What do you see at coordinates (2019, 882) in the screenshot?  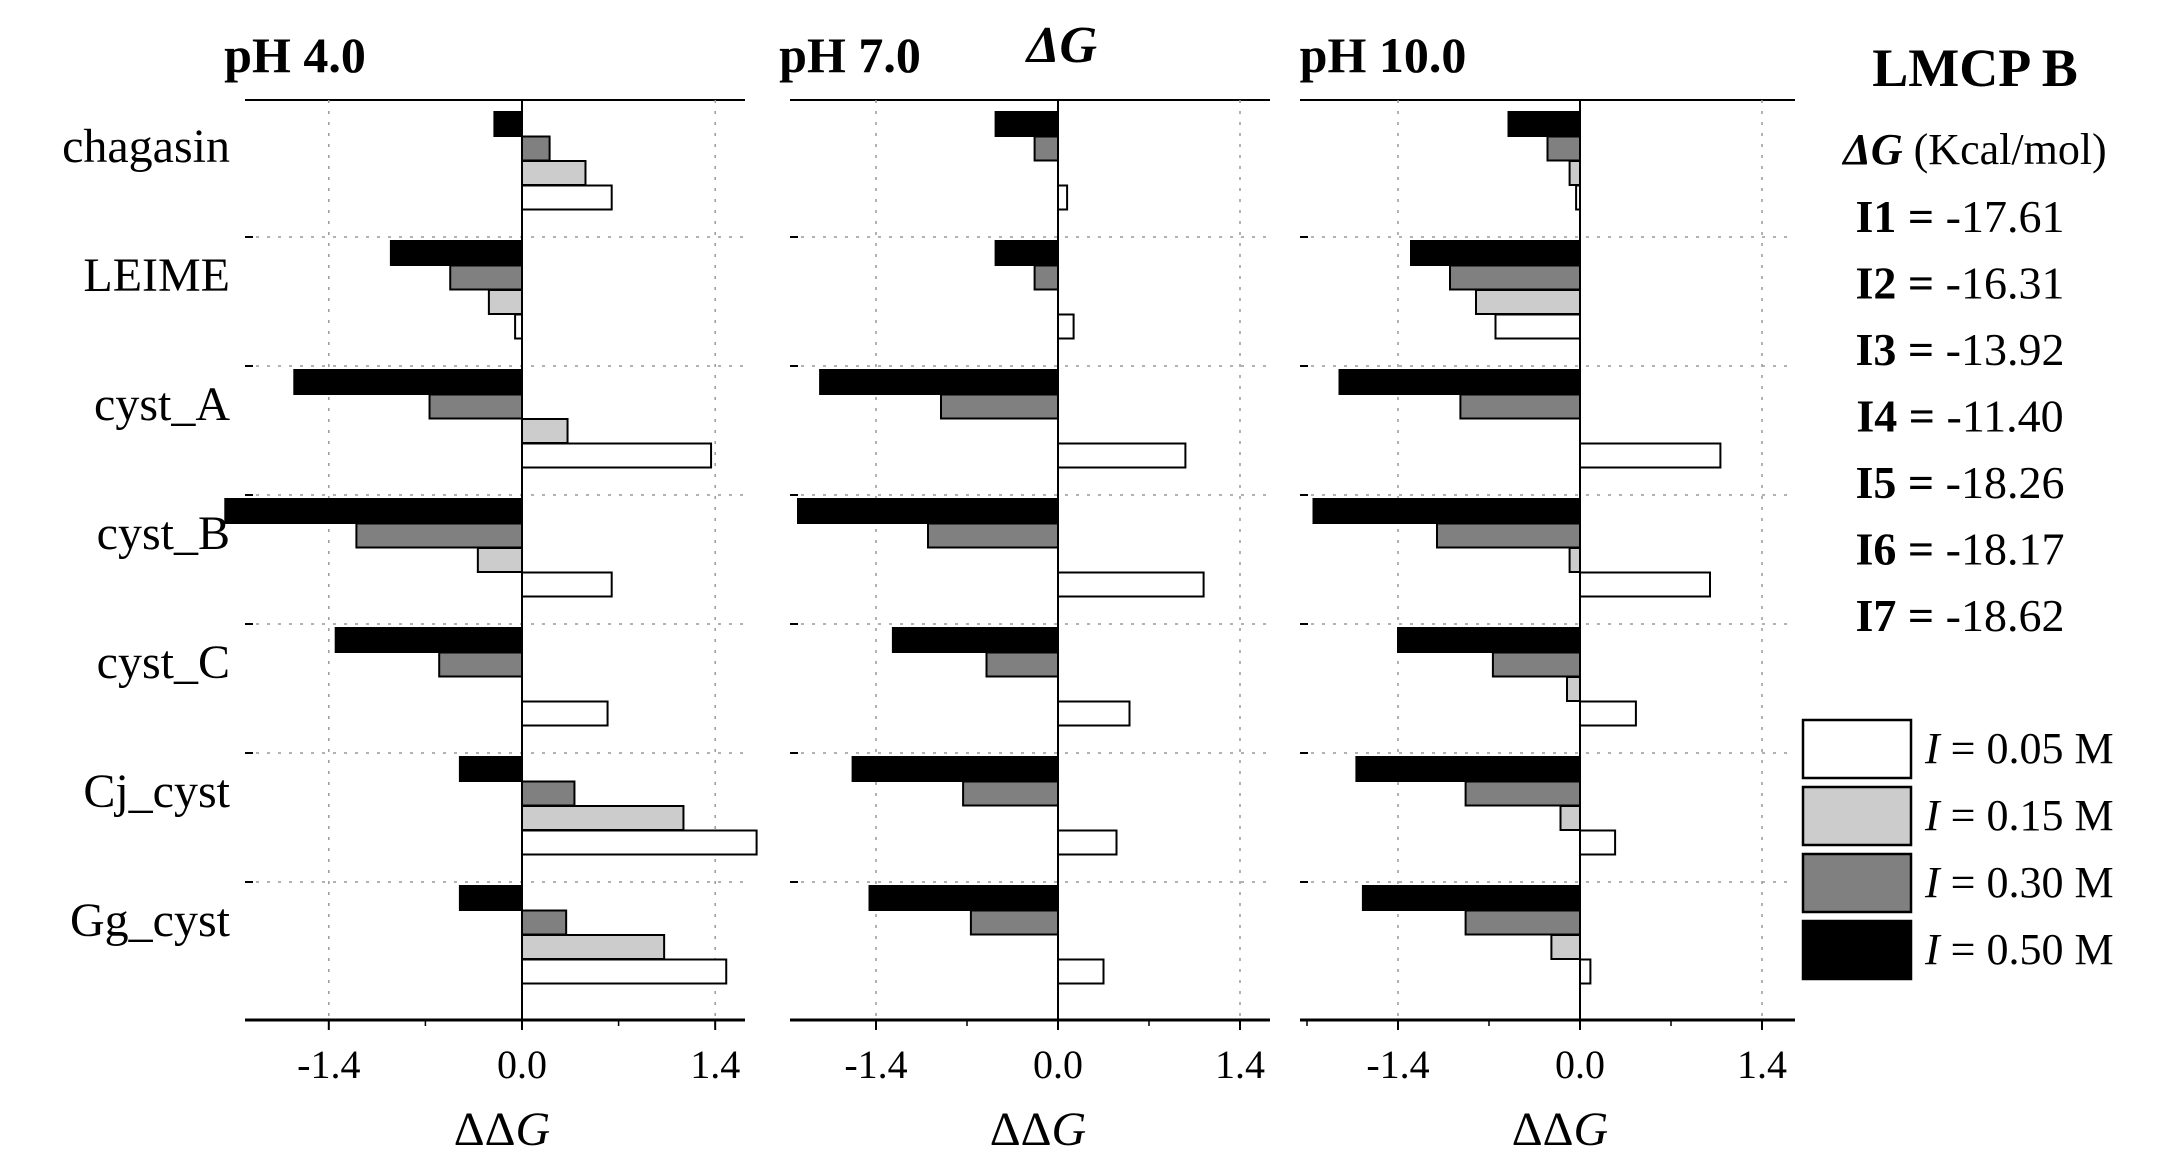 I see `legend-label: I = 0.30 M` at bounding box center [2019, 882].